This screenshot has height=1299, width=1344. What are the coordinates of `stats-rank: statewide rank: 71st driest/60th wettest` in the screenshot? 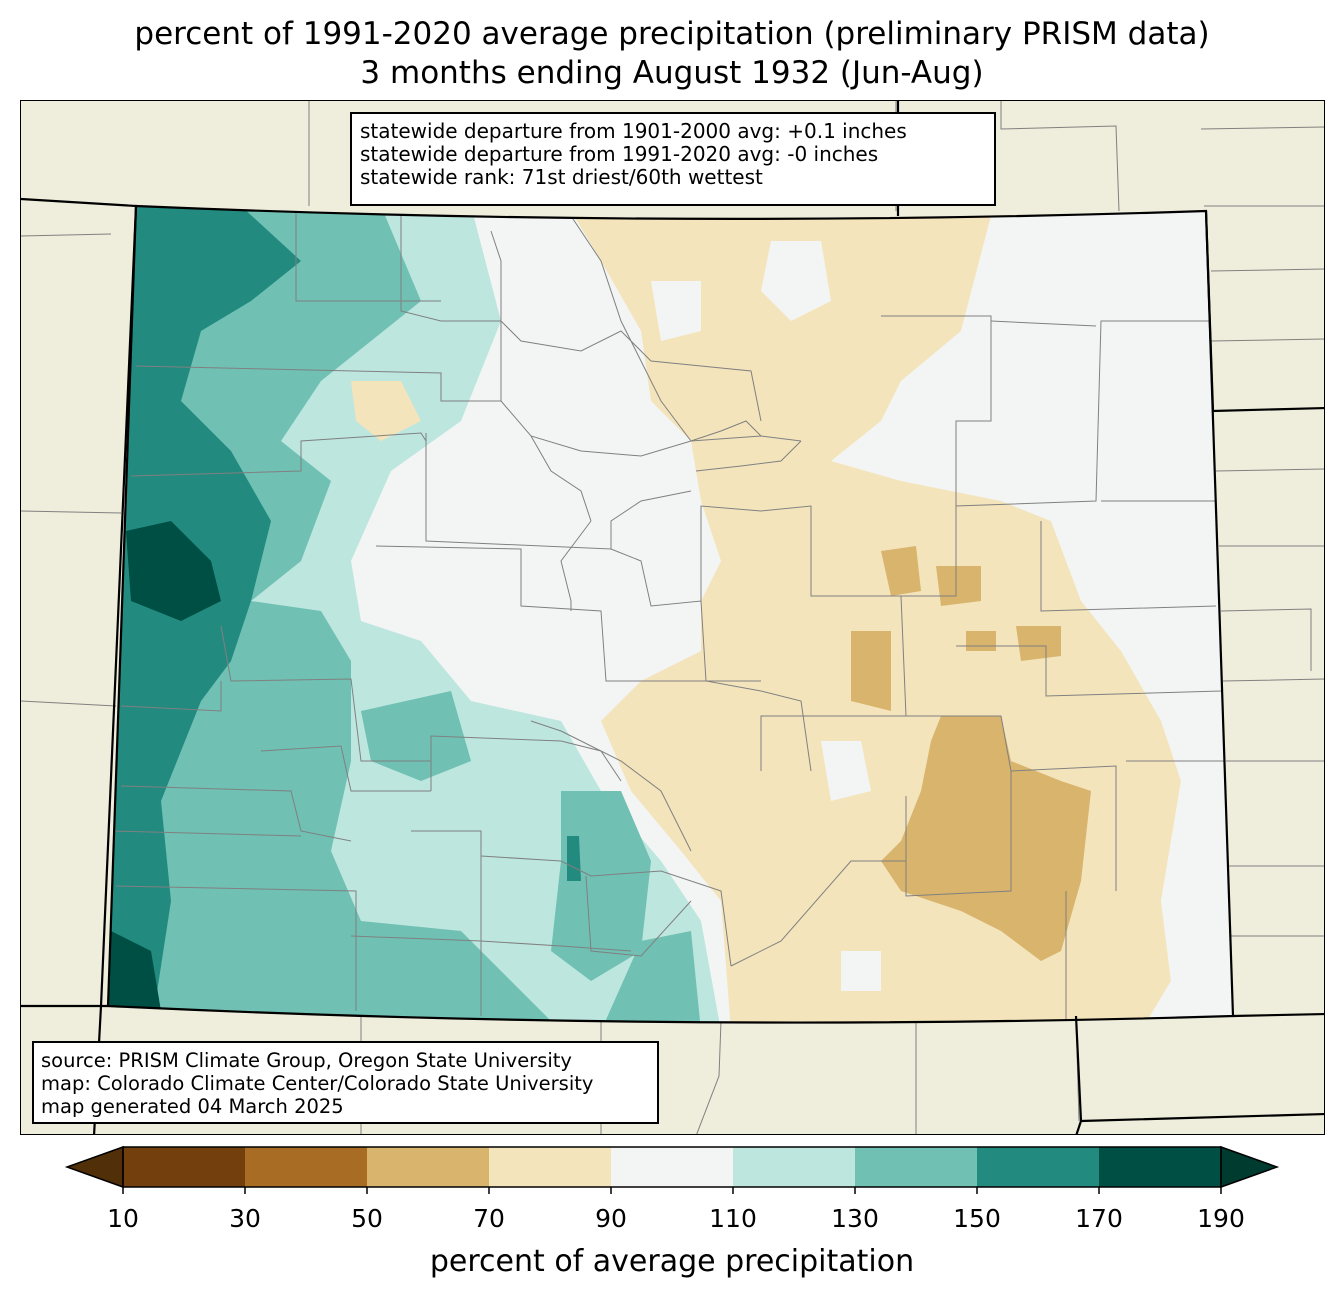 It's located at (561, 177).